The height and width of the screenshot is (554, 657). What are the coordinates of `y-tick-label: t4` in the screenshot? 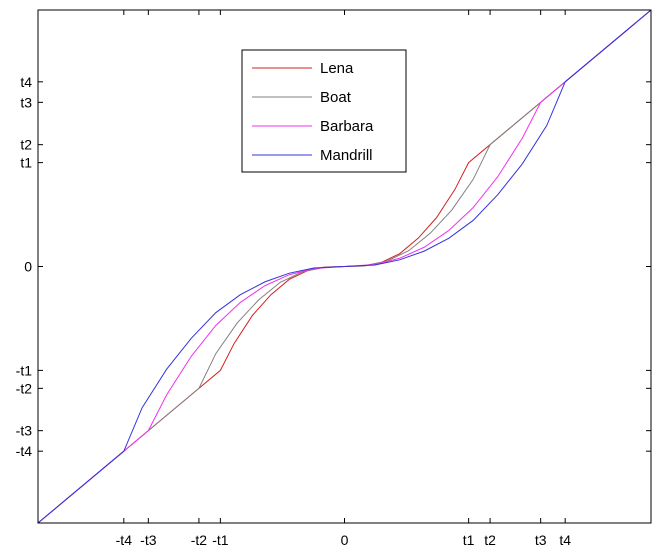 It's located at (26, 82).